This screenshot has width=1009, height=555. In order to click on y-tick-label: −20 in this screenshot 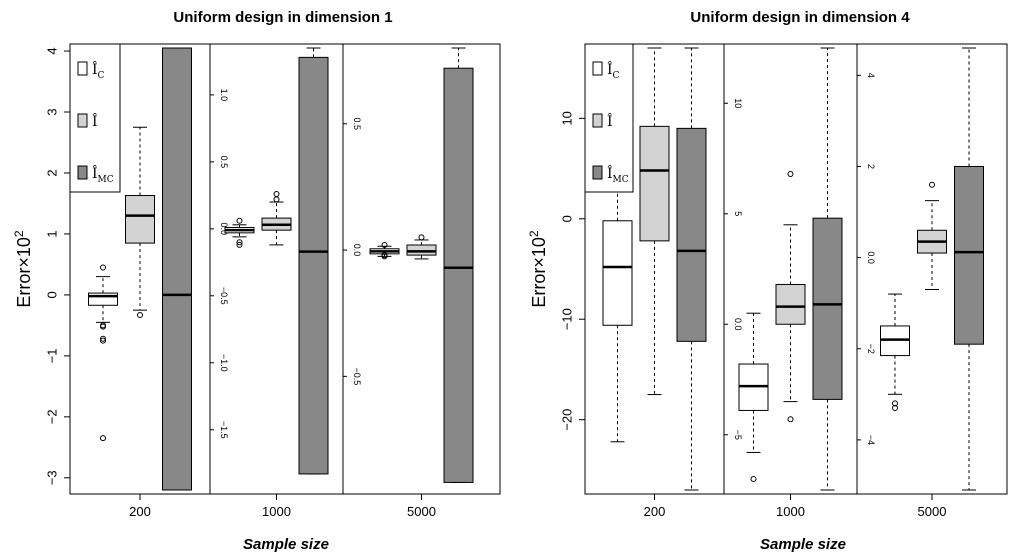, I will do `click(567, 420)`.